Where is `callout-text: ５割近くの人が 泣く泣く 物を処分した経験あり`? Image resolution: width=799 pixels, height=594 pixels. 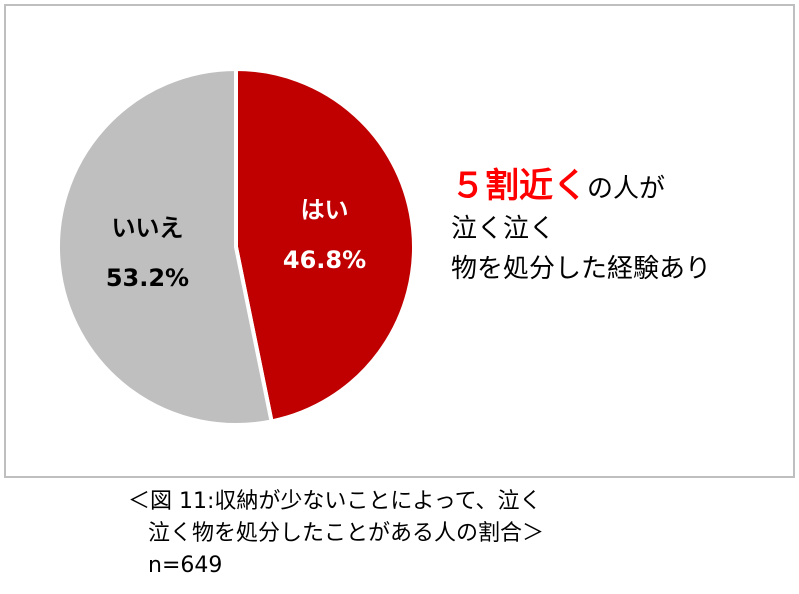 callout-text: ５割近くの人が 泣く泣く 物を処分した経験あり is located at coordinates (621, 227).